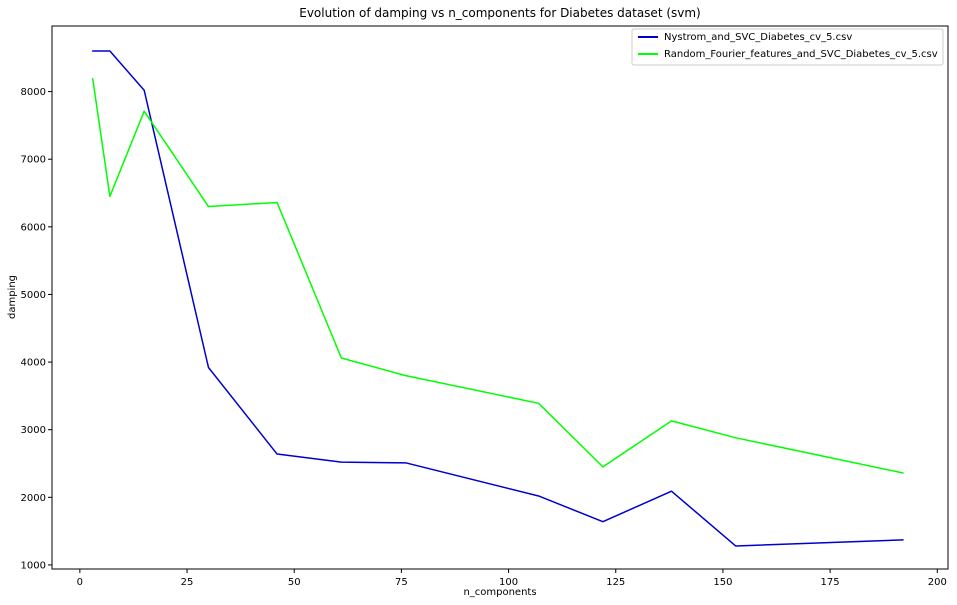 The image size is (957, 605). Describe the element at coordinates (830, 582) in the screenshot. I see `x-tick-label: 175` at that location.